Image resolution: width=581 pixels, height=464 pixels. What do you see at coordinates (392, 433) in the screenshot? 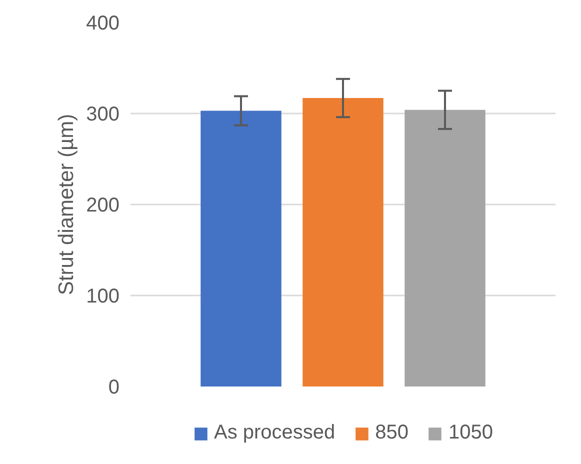
I see `legend-label: 850` at bounding box center [392, 433].